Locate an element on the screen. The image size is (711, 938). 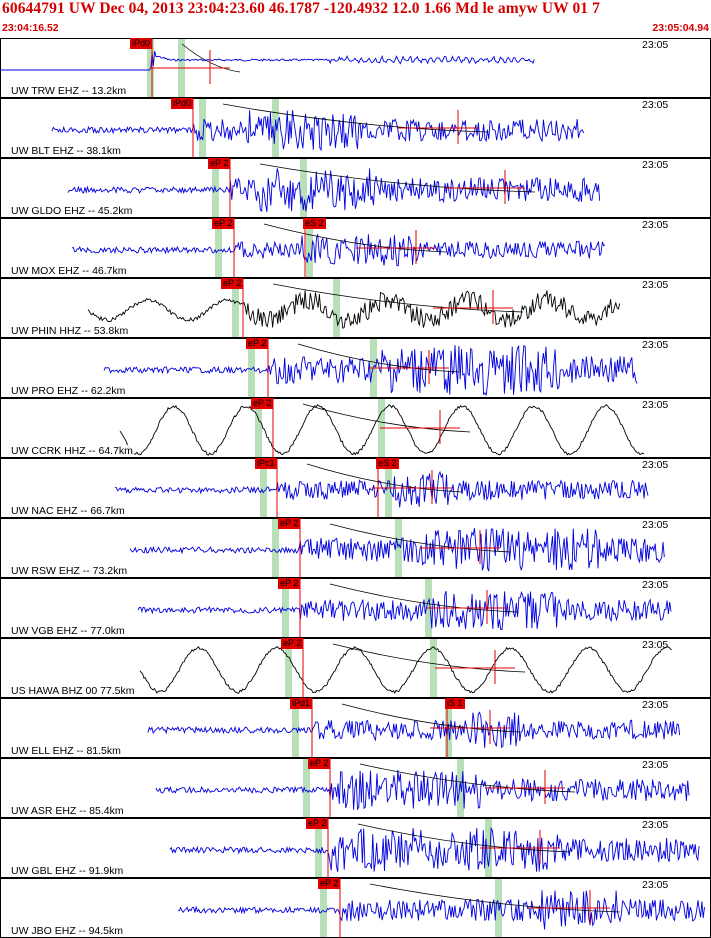
seismogram-panel: iPc1 eS 2 23:05 UW NAC EHZ -- 66.7km is located at coordinates (355, 488).